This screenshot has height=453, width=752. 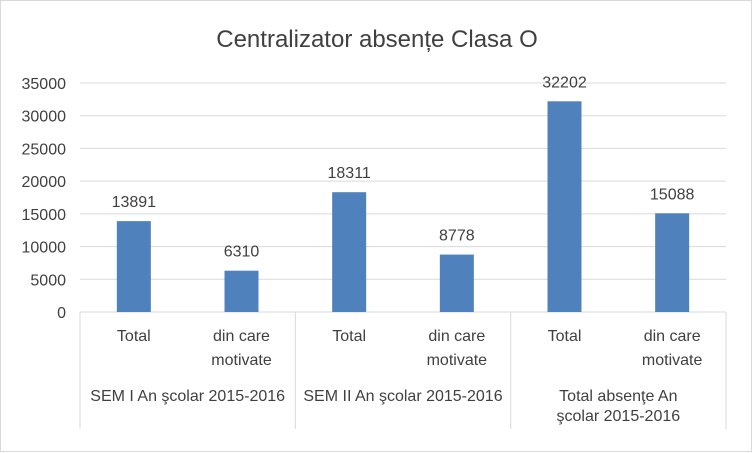 I want to click on y-tick-label: 20000, so click(x=44, y=182).